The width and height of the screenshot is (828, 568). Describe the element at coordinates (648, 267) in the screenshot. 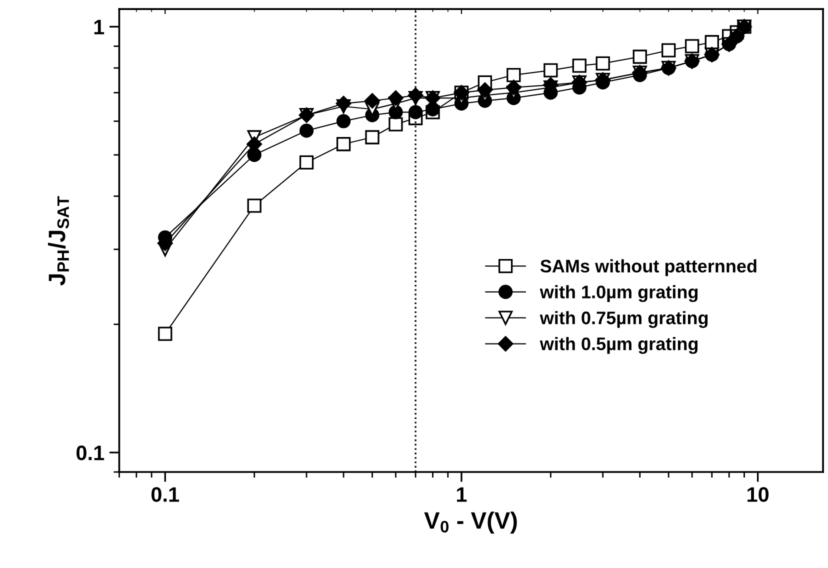

I see `legend-label: SAMs without patternned` at that location.